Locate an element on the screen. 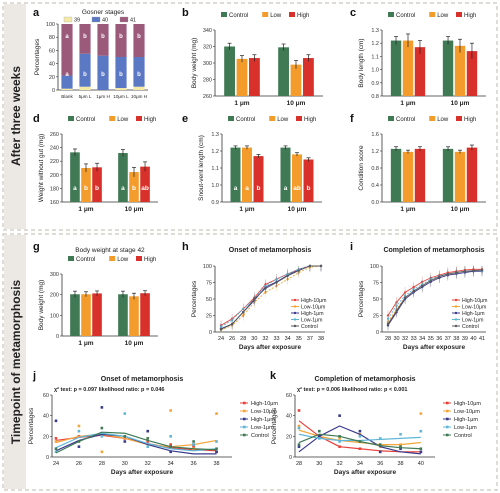 The image size is (500, 493). y-tick-label: 320 is located at coordinates (207, 48).